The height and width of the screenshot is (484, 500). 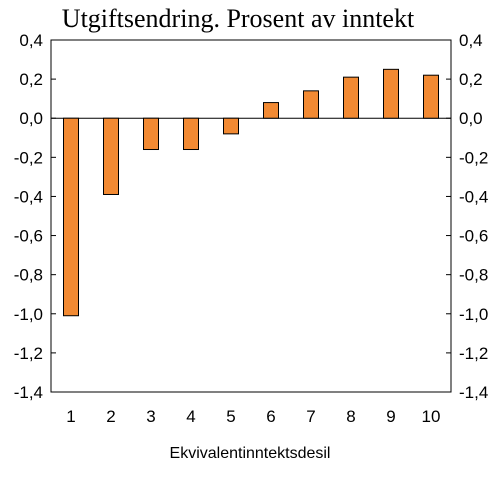 I want to click on x-tick-label: 10, so click(x=431, y=416).